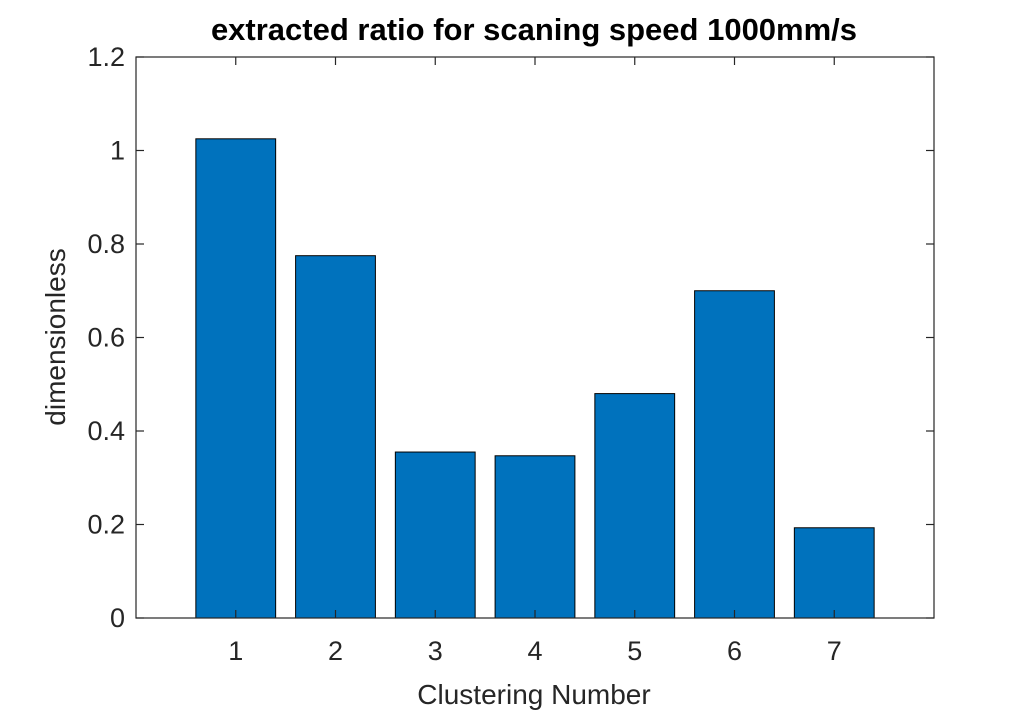  I want to click on y-tick-label: 0.4, so click(106, 431).